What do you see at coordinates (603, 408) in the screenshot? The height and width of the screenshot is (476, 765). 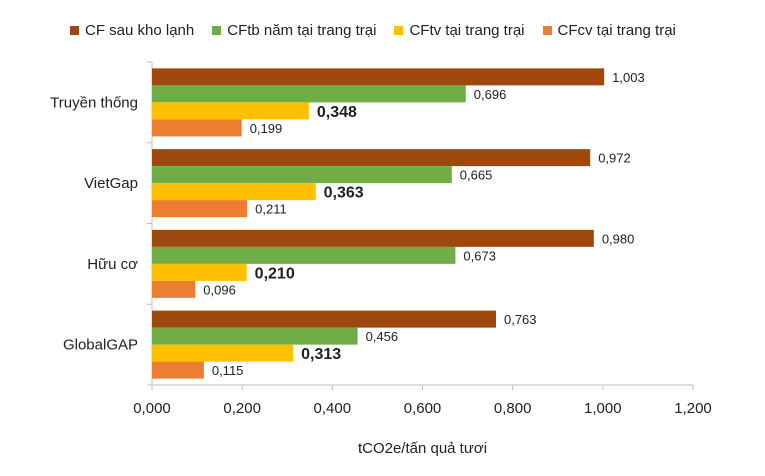 I see `x-tick-label: 1,000` at bounding box center [603, 408].